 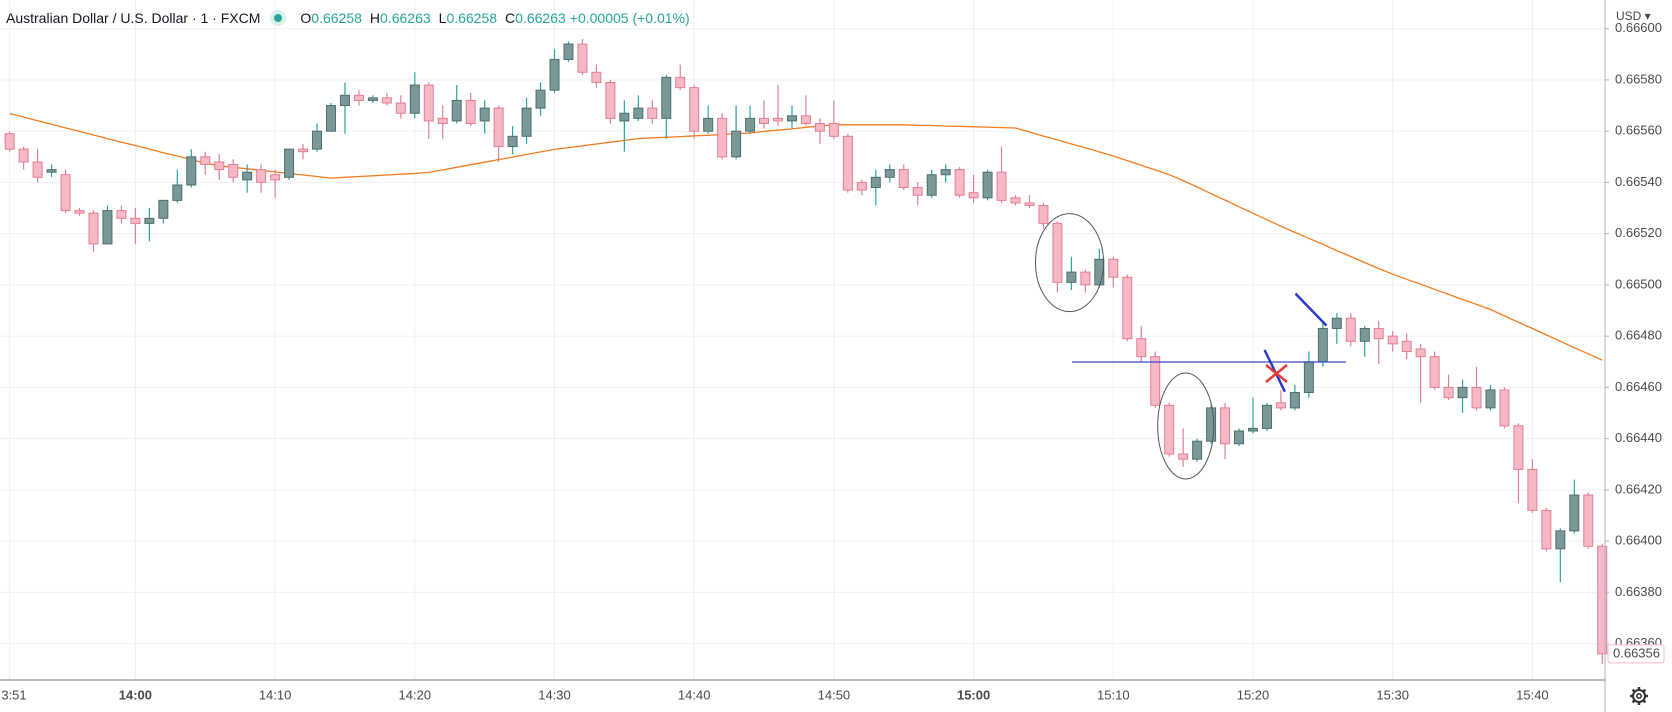 I want to click on y-tick-label: 0.66440, so click(x=1638, y=437).